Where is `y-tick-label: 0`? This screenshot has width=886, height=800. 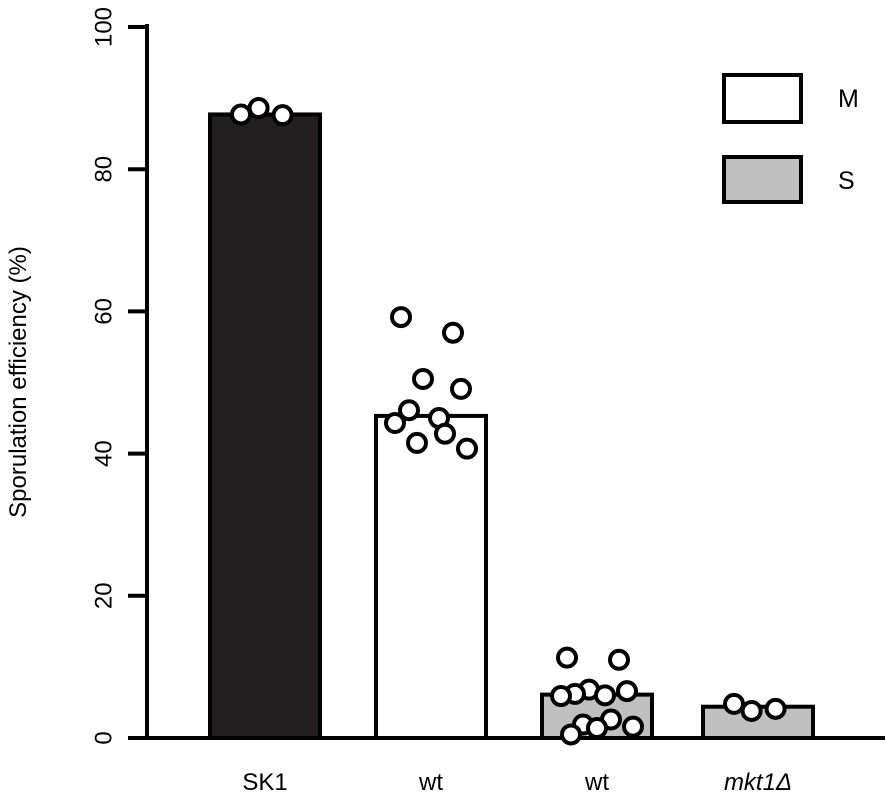 y-tick-label: 0 is located at coordinates (103, 737).